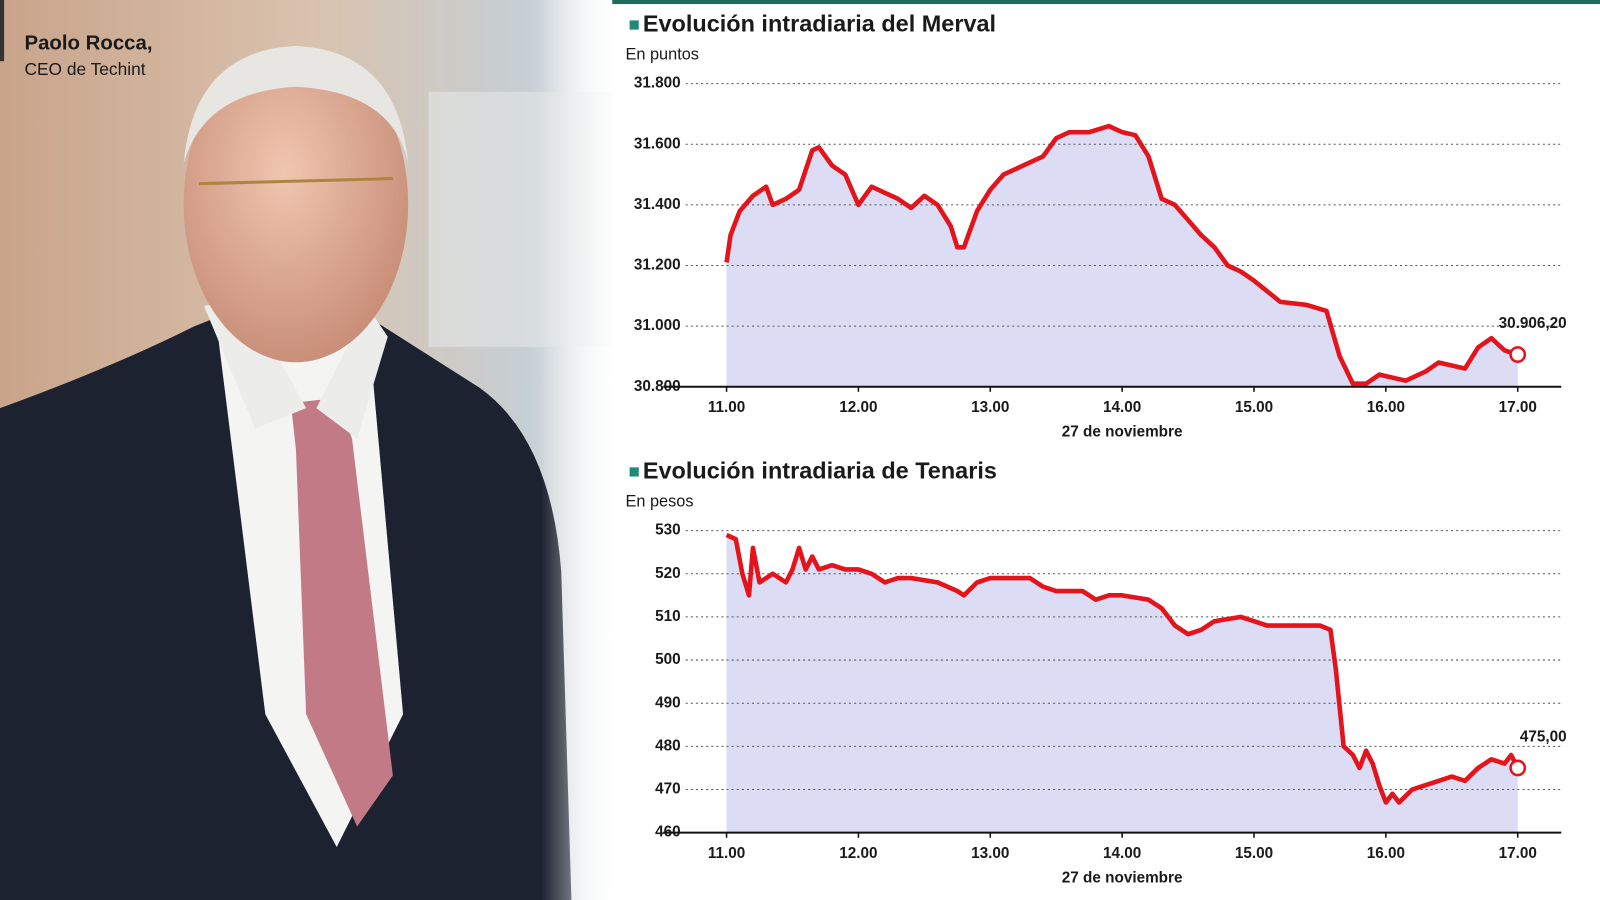 Image resolution: width=1600 pixels, height=900 pixels. I want to click on y-tick-label: 500, so click(668, 659).